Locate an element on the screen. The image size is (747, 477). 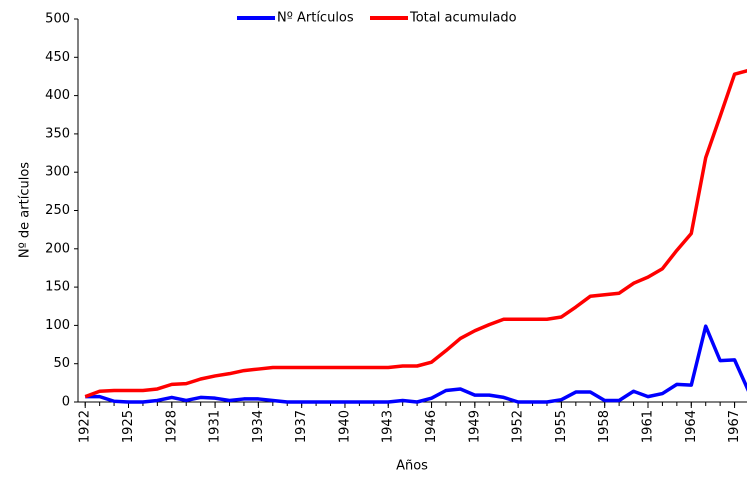
y-tick-label: 500 is located at coordinates (57, 19).